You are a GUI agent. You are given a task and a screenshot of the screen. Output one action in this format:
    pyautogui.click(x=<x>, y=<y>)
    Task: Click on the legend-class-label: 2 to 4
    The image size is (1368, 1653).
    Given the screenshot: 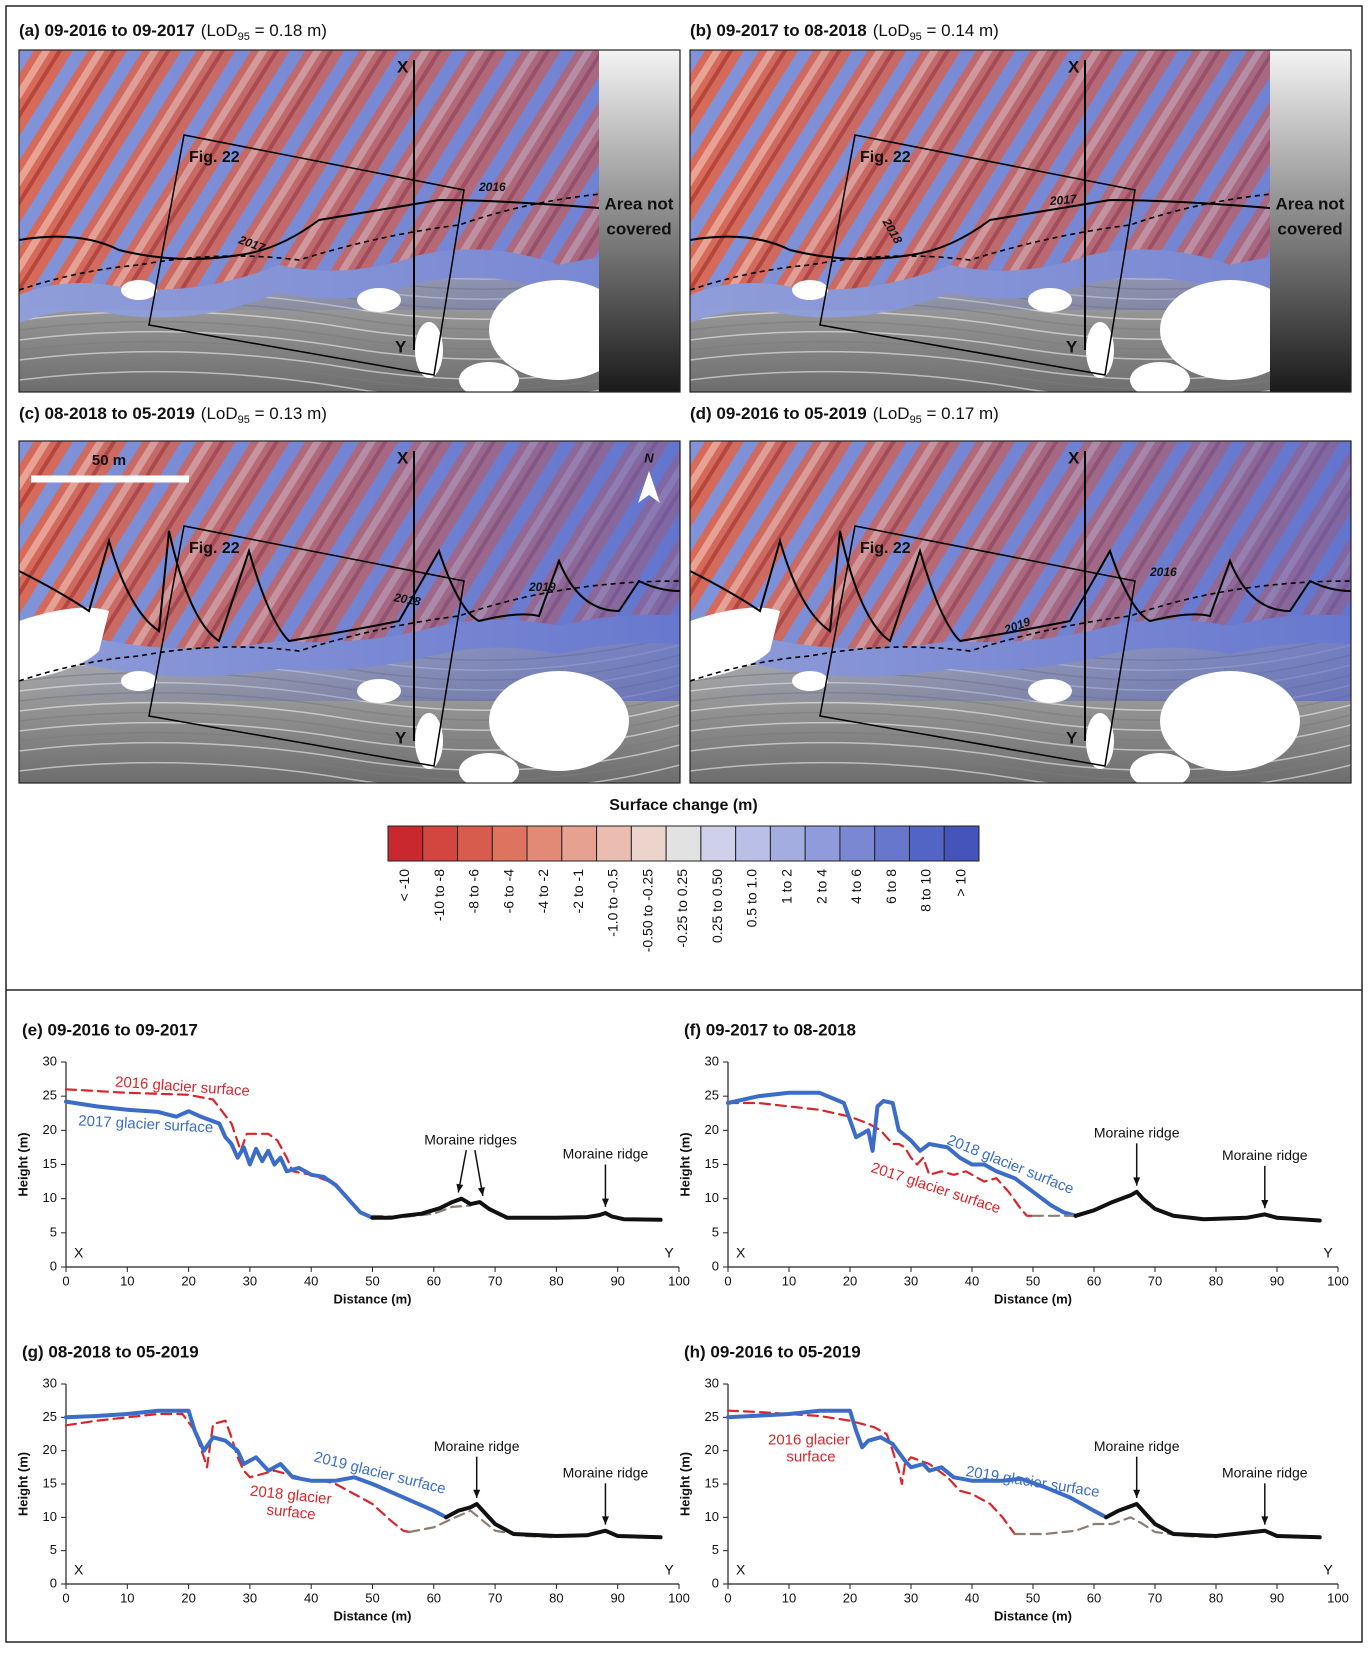 What is the action you would take?
    pyautogui.click(x=821, y=886)
    